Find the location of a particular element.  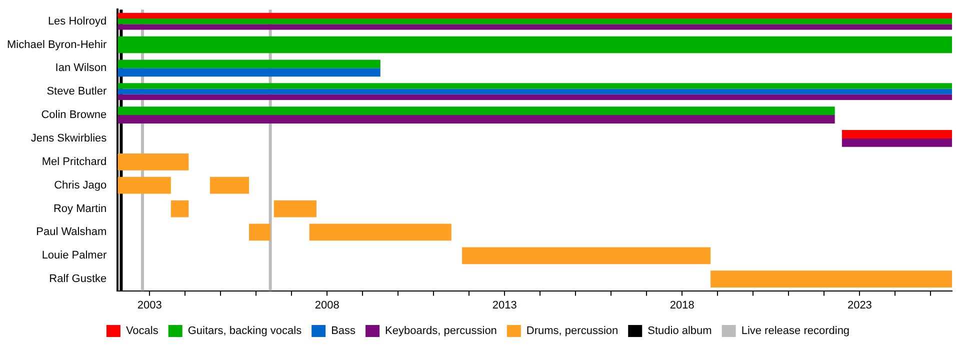

y-tick-label: Jens Skwirblies is located at coordinates (69, 138).